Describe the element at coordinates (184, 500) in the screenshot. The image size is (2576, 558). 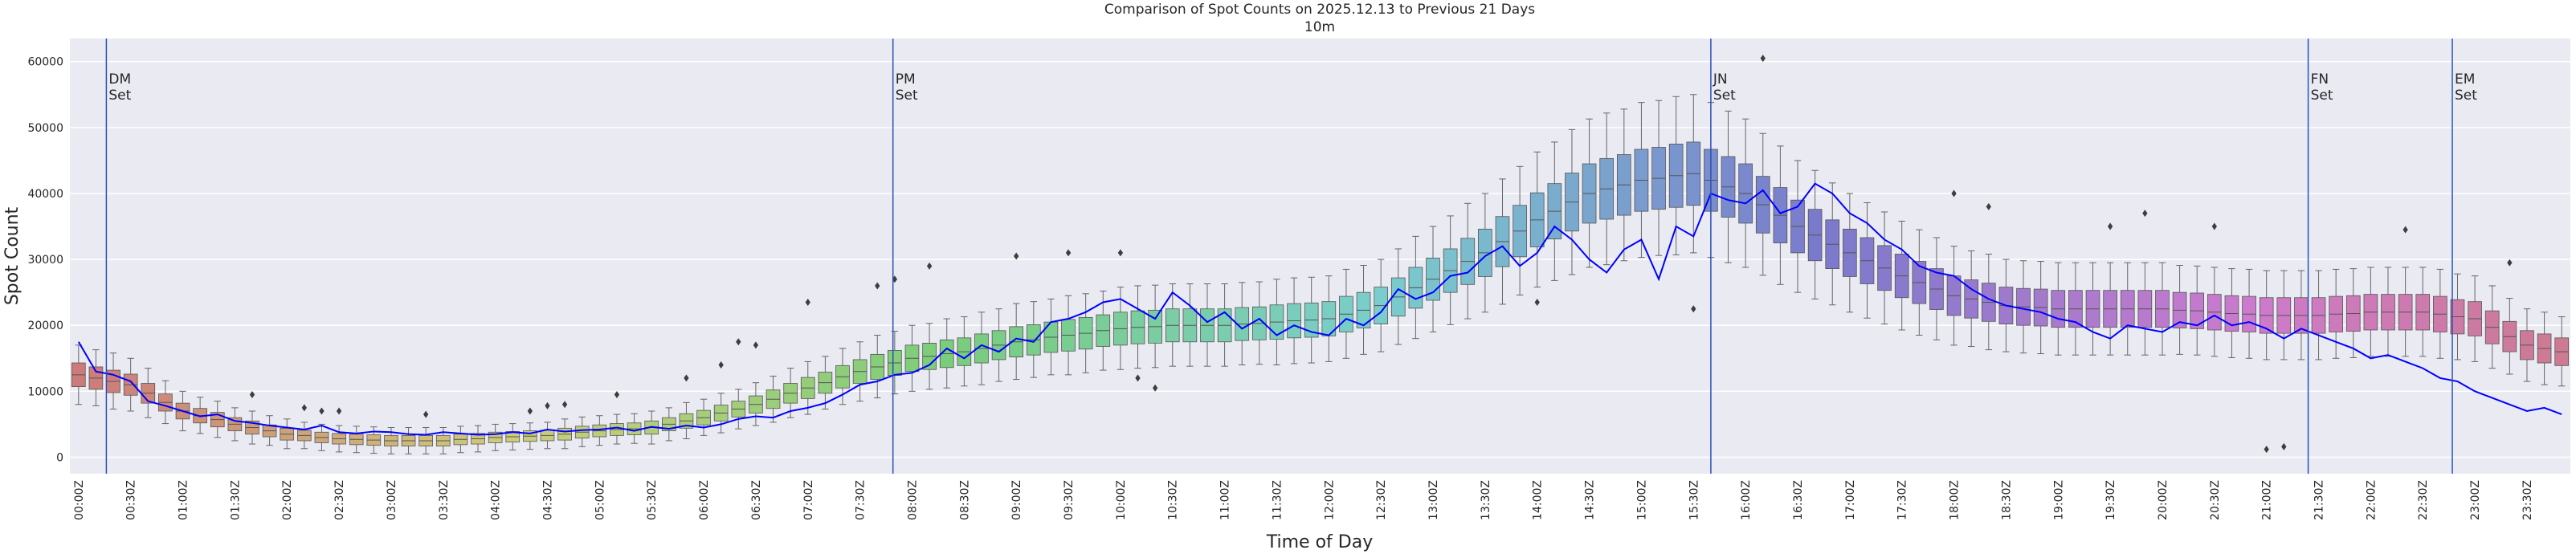
I see `x-tick-label: 01:00Z` at that location.